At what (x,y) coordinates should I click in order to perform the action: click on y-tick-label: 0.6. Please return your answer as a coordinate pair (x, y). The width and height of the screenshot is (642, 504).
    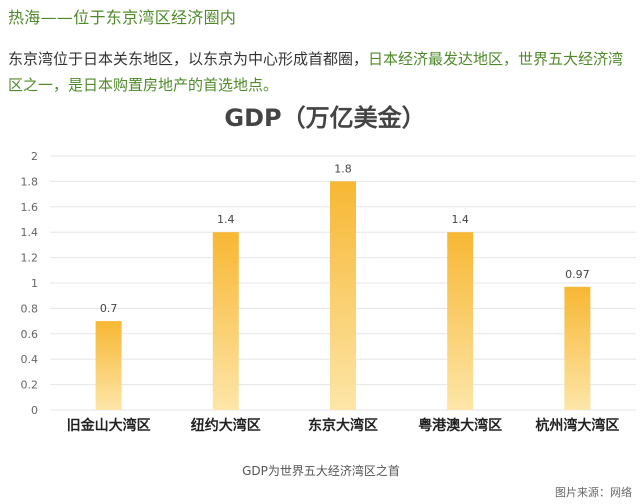
    Looking at the image, I should click on (30, 334).